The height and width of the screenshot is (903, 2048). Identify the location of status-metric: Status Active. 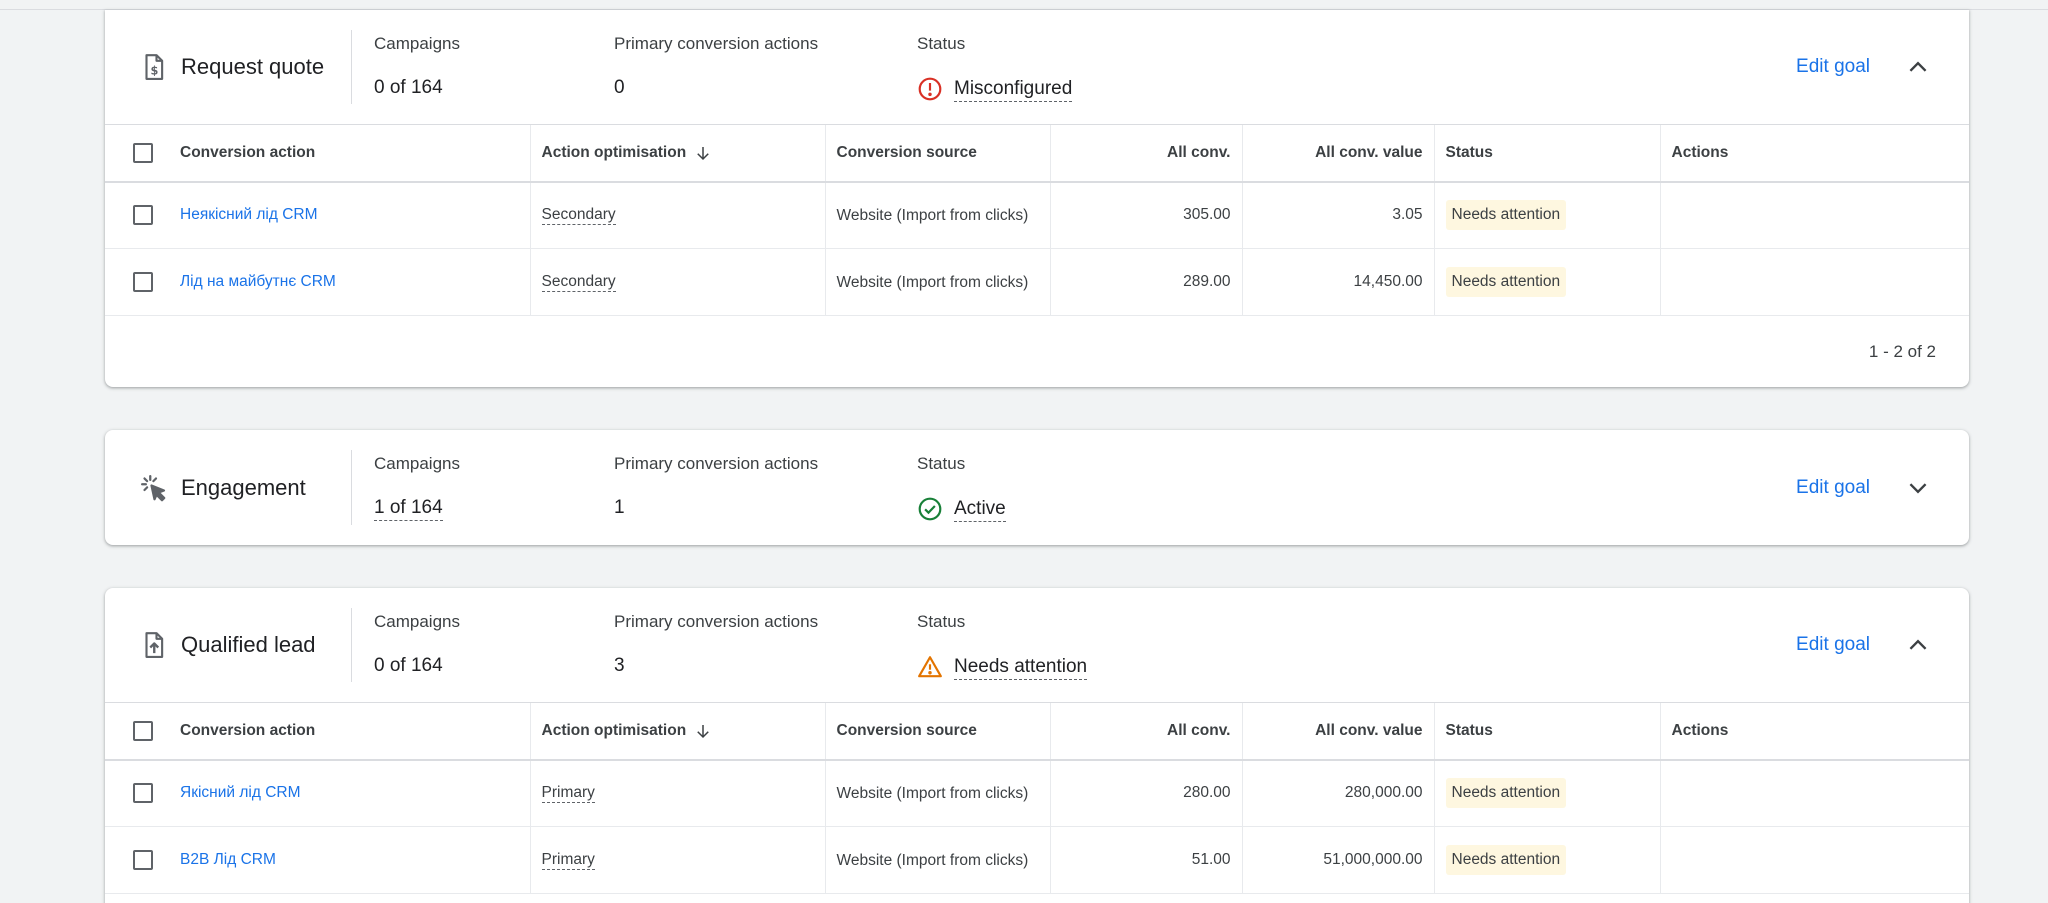
(961, 487).